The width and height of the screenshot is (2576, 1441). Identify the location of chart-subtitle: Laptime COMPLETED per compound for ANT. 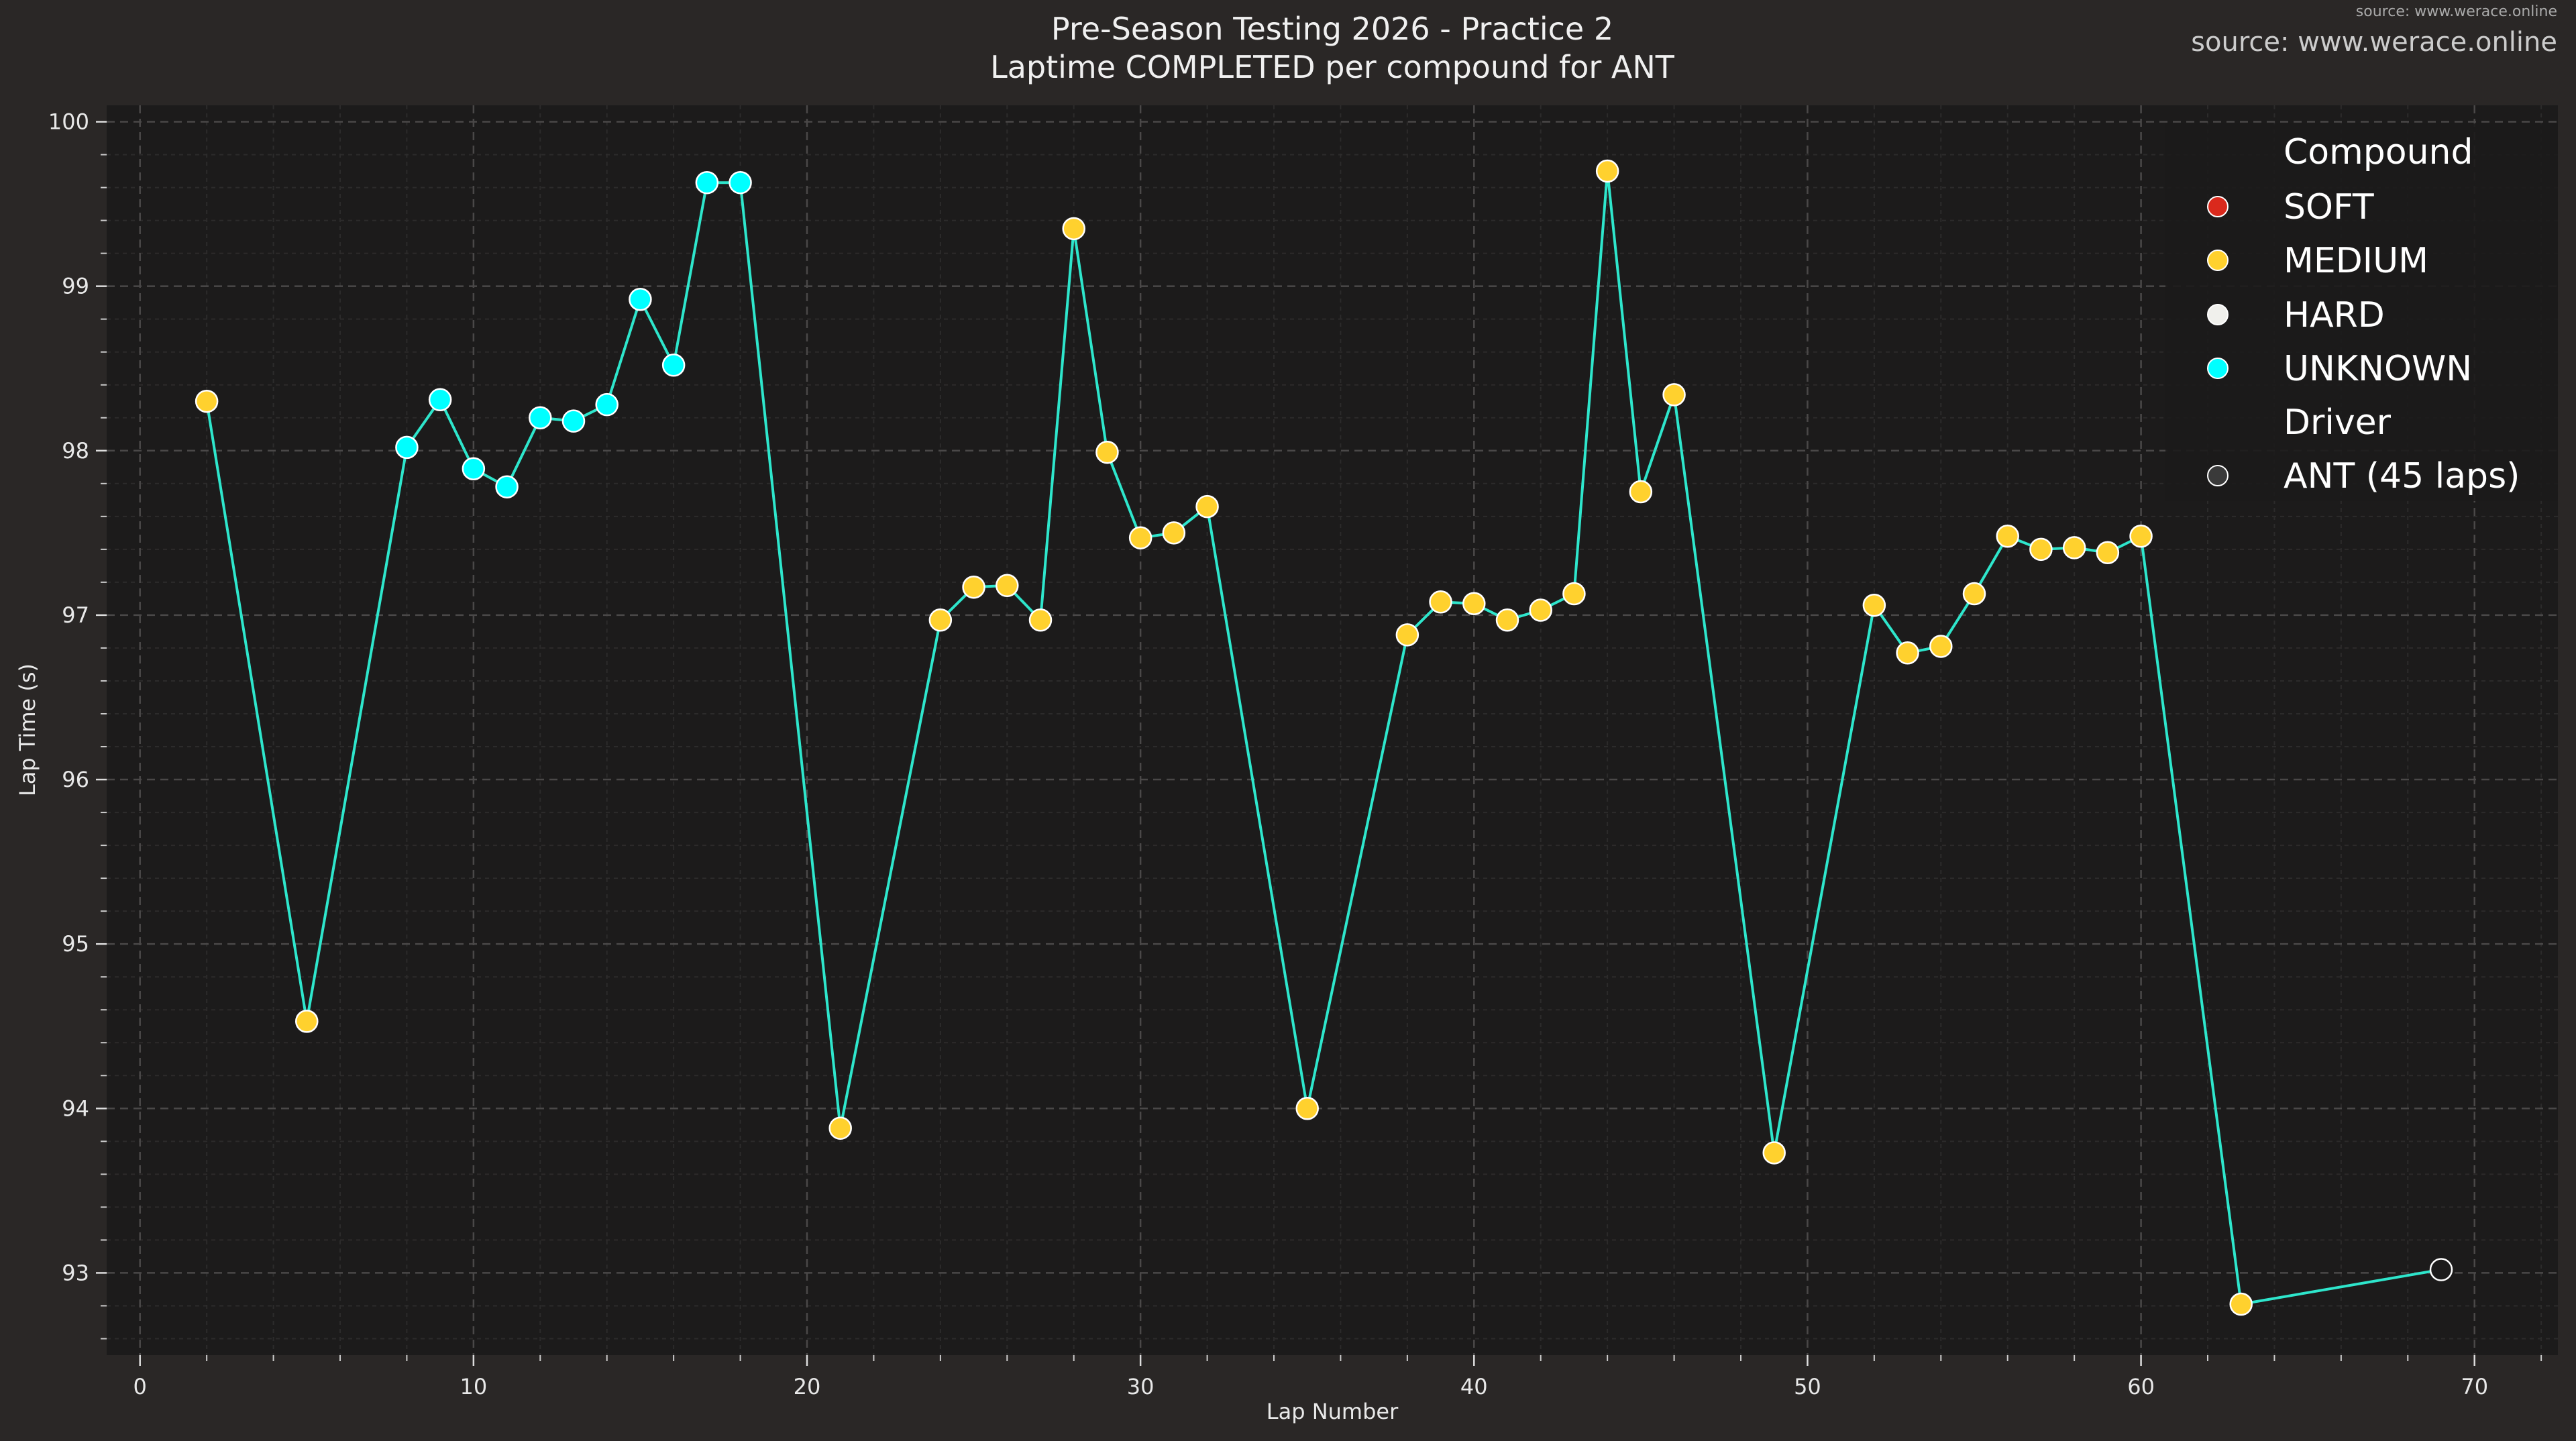
(1332, 67).